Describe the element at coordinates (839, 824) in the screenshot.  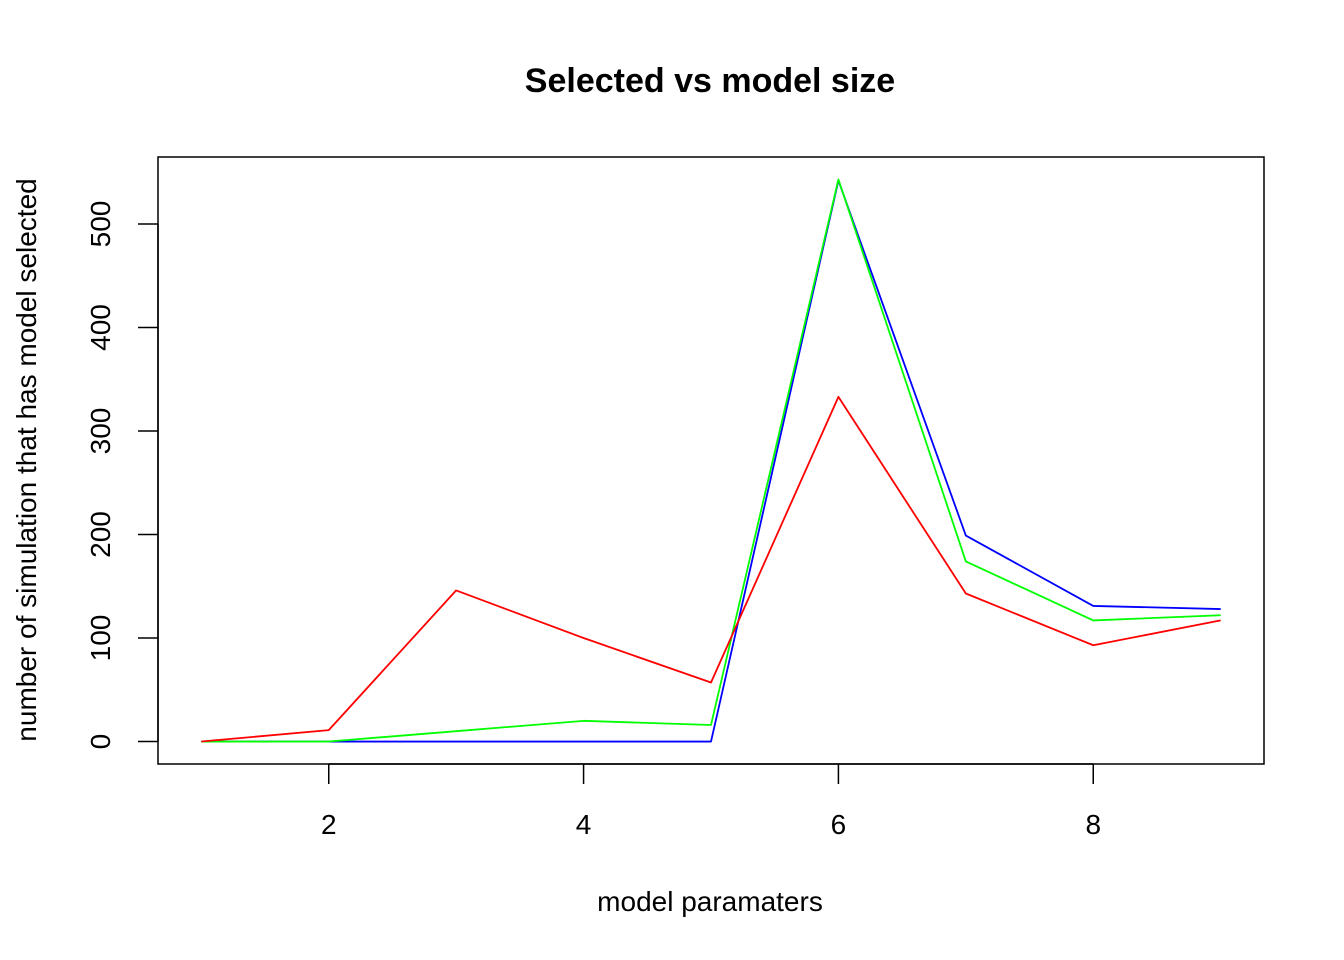
I see `x-tick-label: 6` at that location.